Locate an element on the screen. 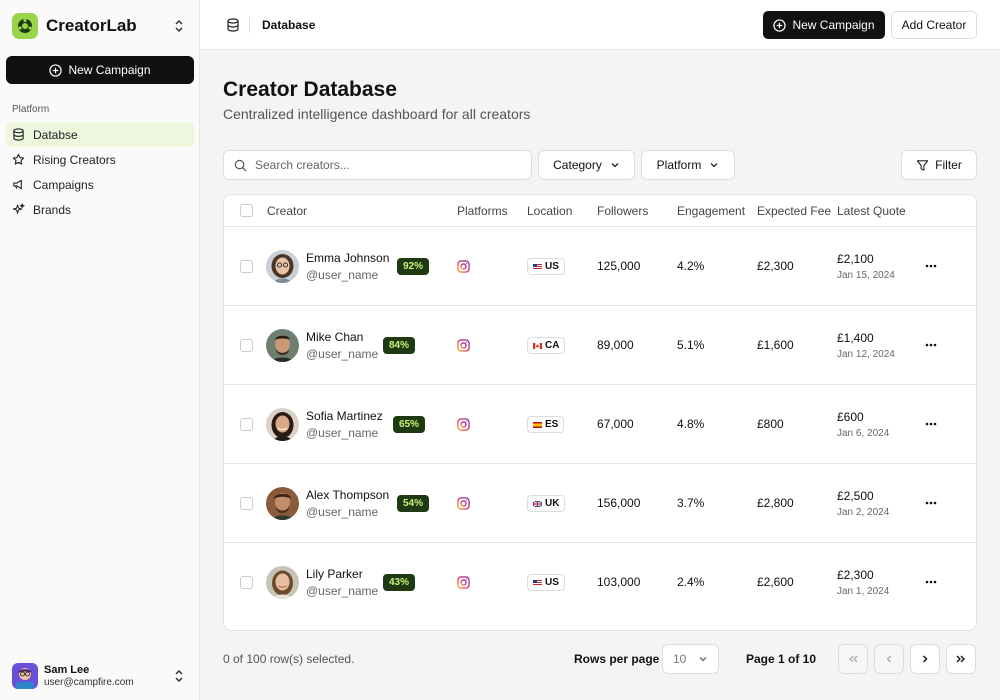 Image resolution: width=1000 pixels, height=700 pixels. chevron-right-icon is located at coordinates (925, 659).